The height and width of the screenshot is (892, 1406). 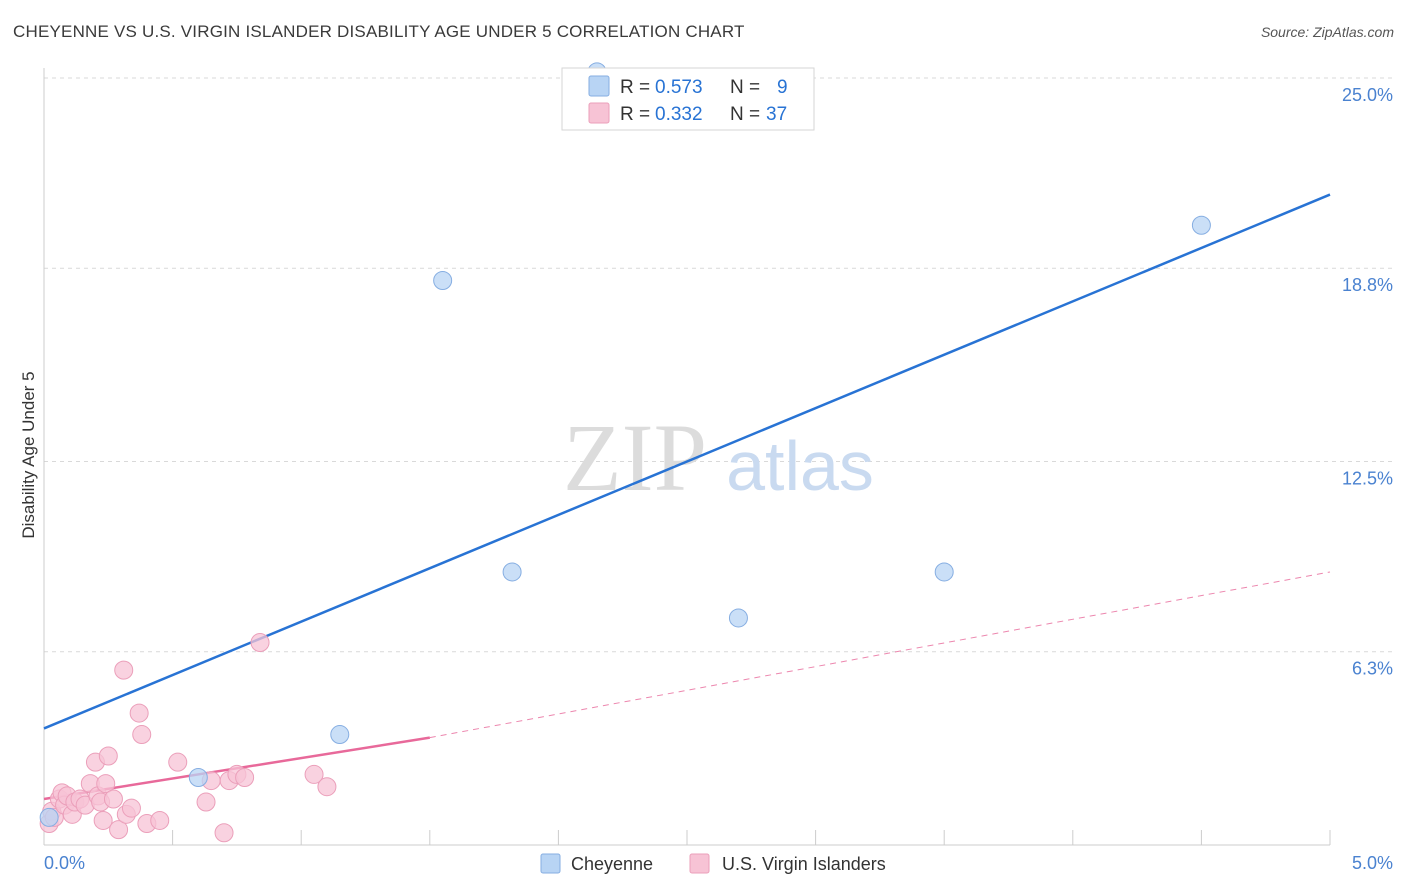 What do you see at coordinates (28, 454) in the screenshot?
I see `y-axis-label: Disability Age Under 5` at bounding box center [28, 454].